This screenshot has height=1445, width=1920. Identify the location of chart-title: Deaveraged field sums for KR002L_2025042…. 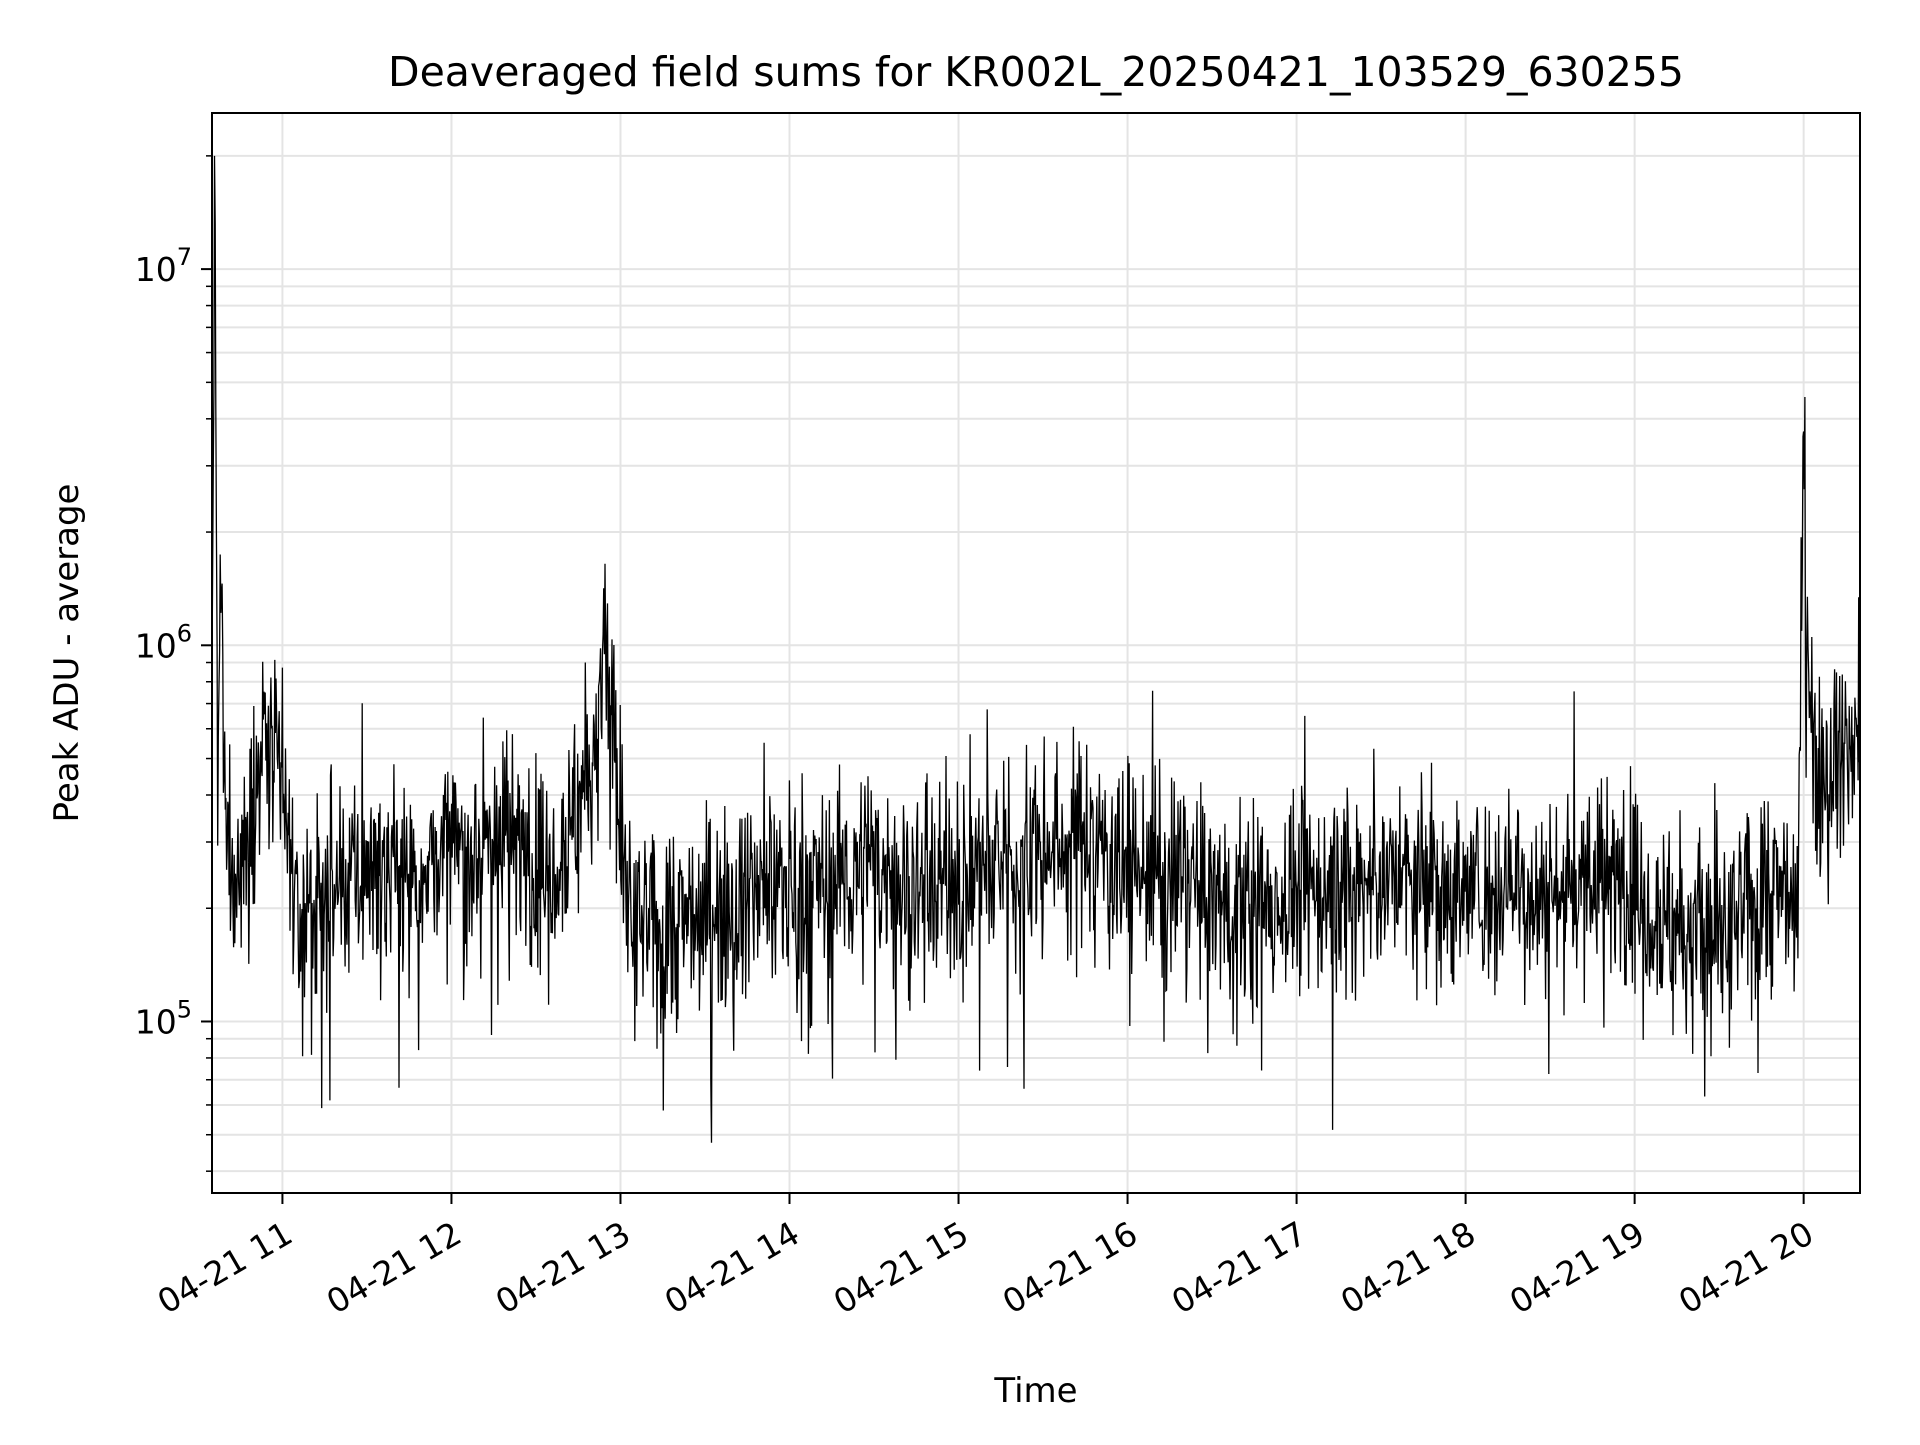
(1036, 72).